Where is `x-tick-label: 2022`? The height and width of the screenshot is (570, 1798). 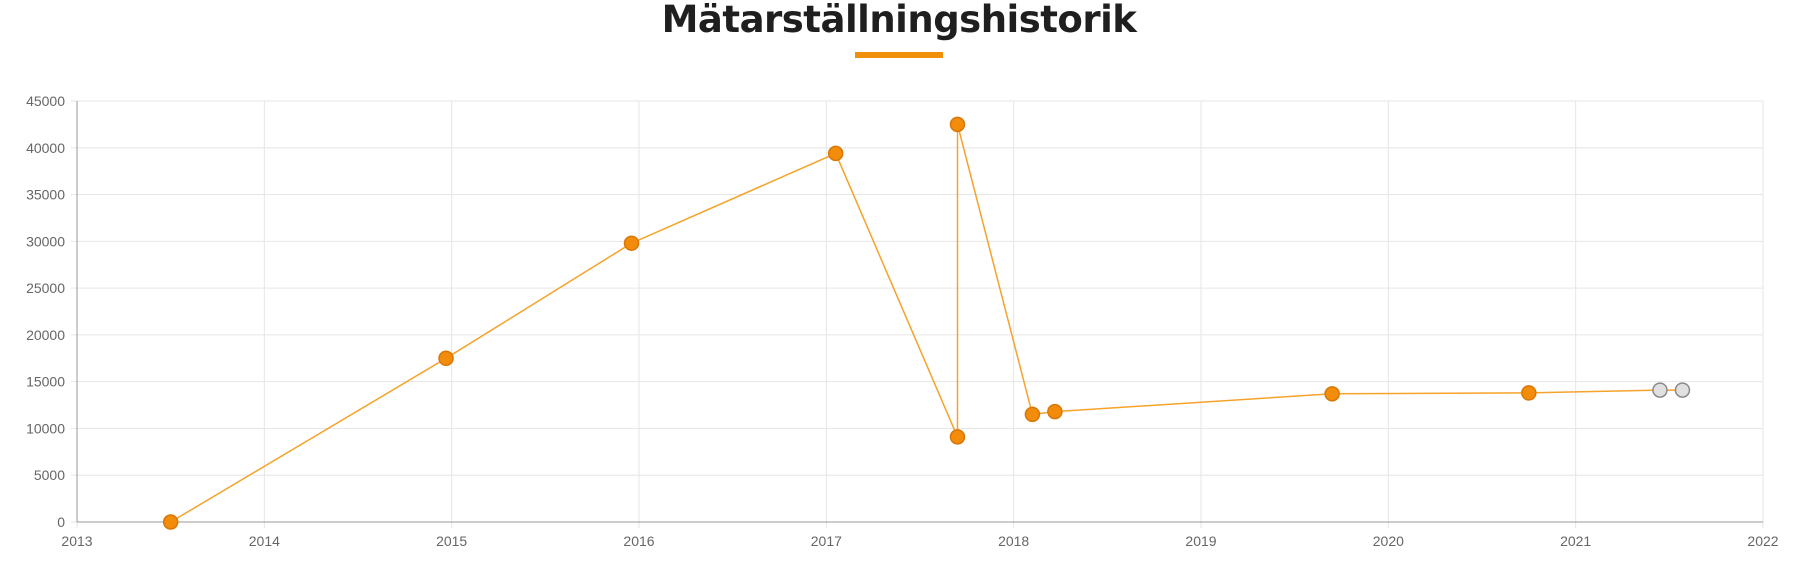 x-tick-label: 2022 is located at coordinates (1762, 541).